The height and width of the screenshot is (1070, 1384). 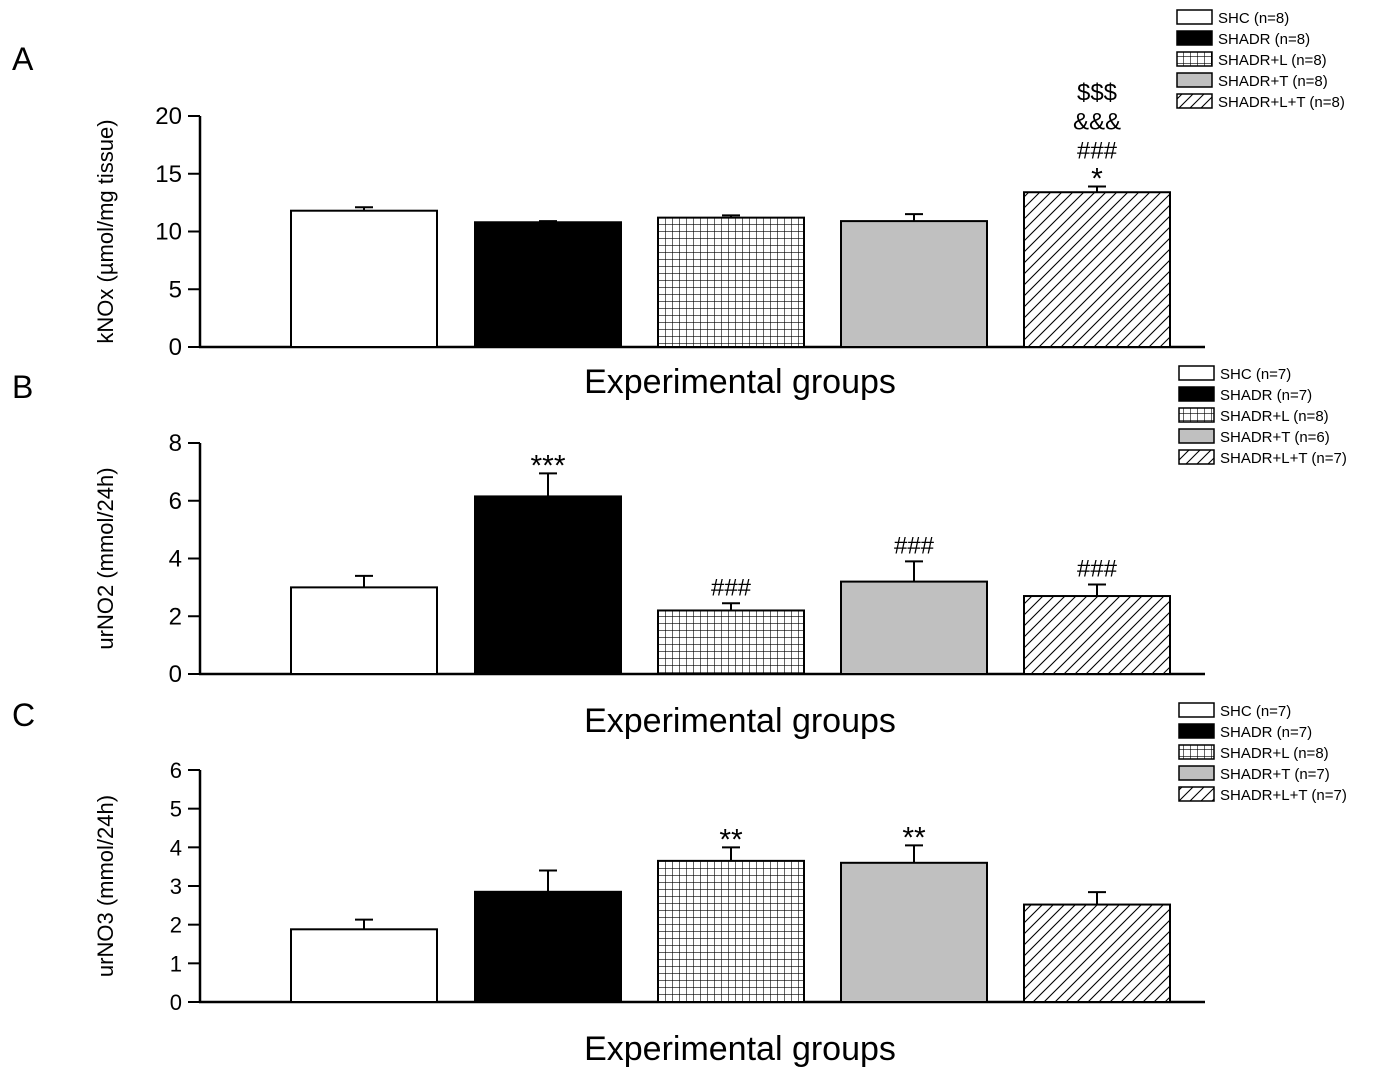 I want to click on significance-mark: ***, so click(x=547, y=465).